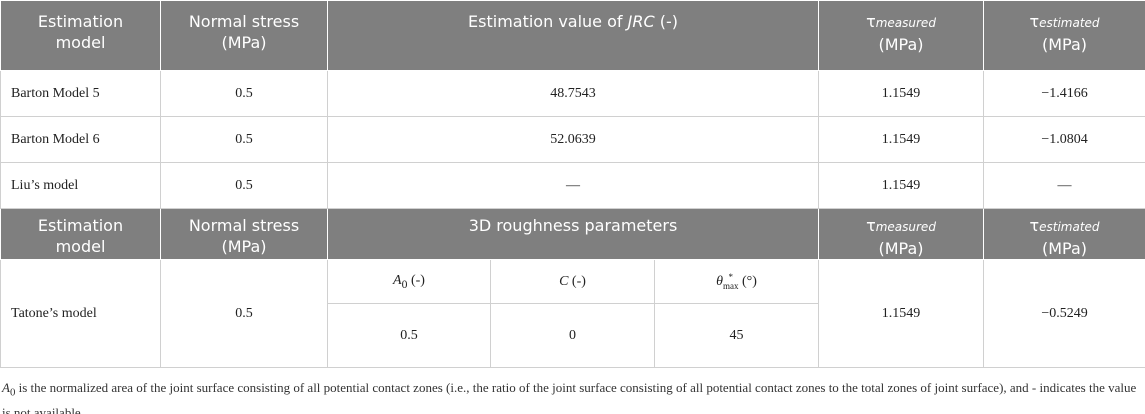 The image size is (1145, 414). Describe the element at coordinates (666, 21) in the screenshot. I see `header-text: (-)` at that location.